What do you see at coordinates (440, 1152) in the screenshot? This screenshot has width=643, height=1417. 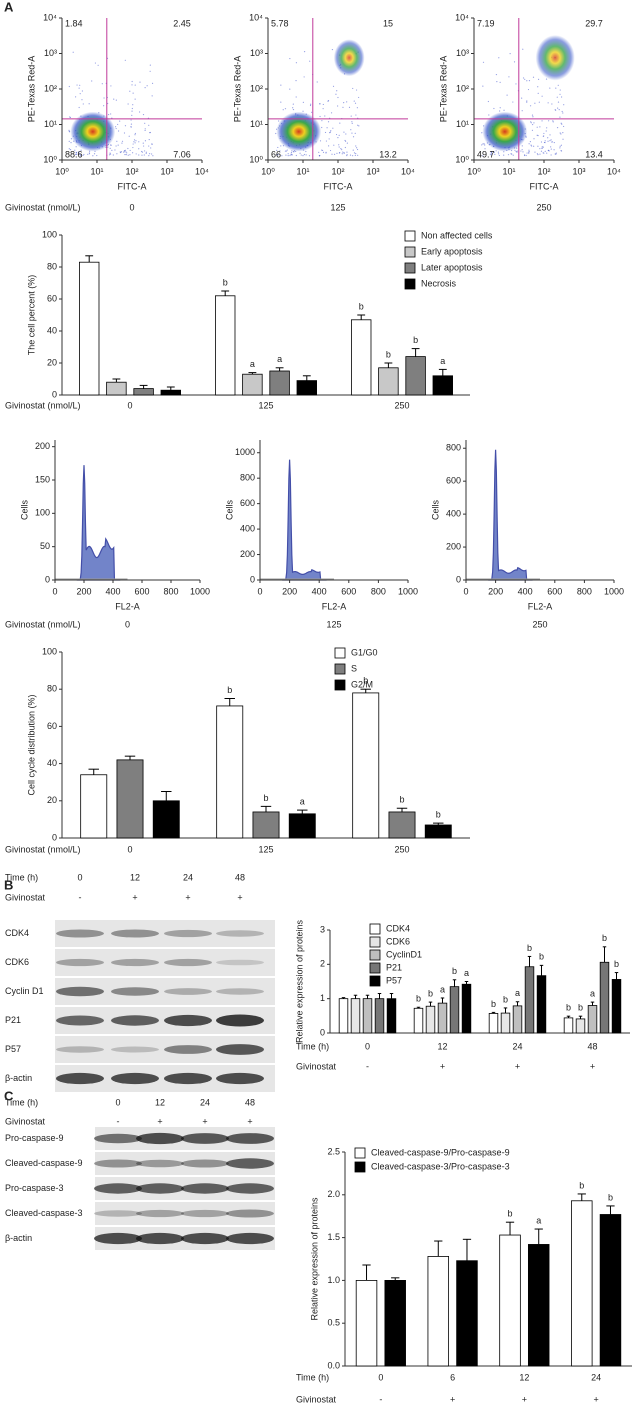 I see `legend-label: Cleaved-caspase-9/Pro-caspase-9` at bounding box center [440, 1152].